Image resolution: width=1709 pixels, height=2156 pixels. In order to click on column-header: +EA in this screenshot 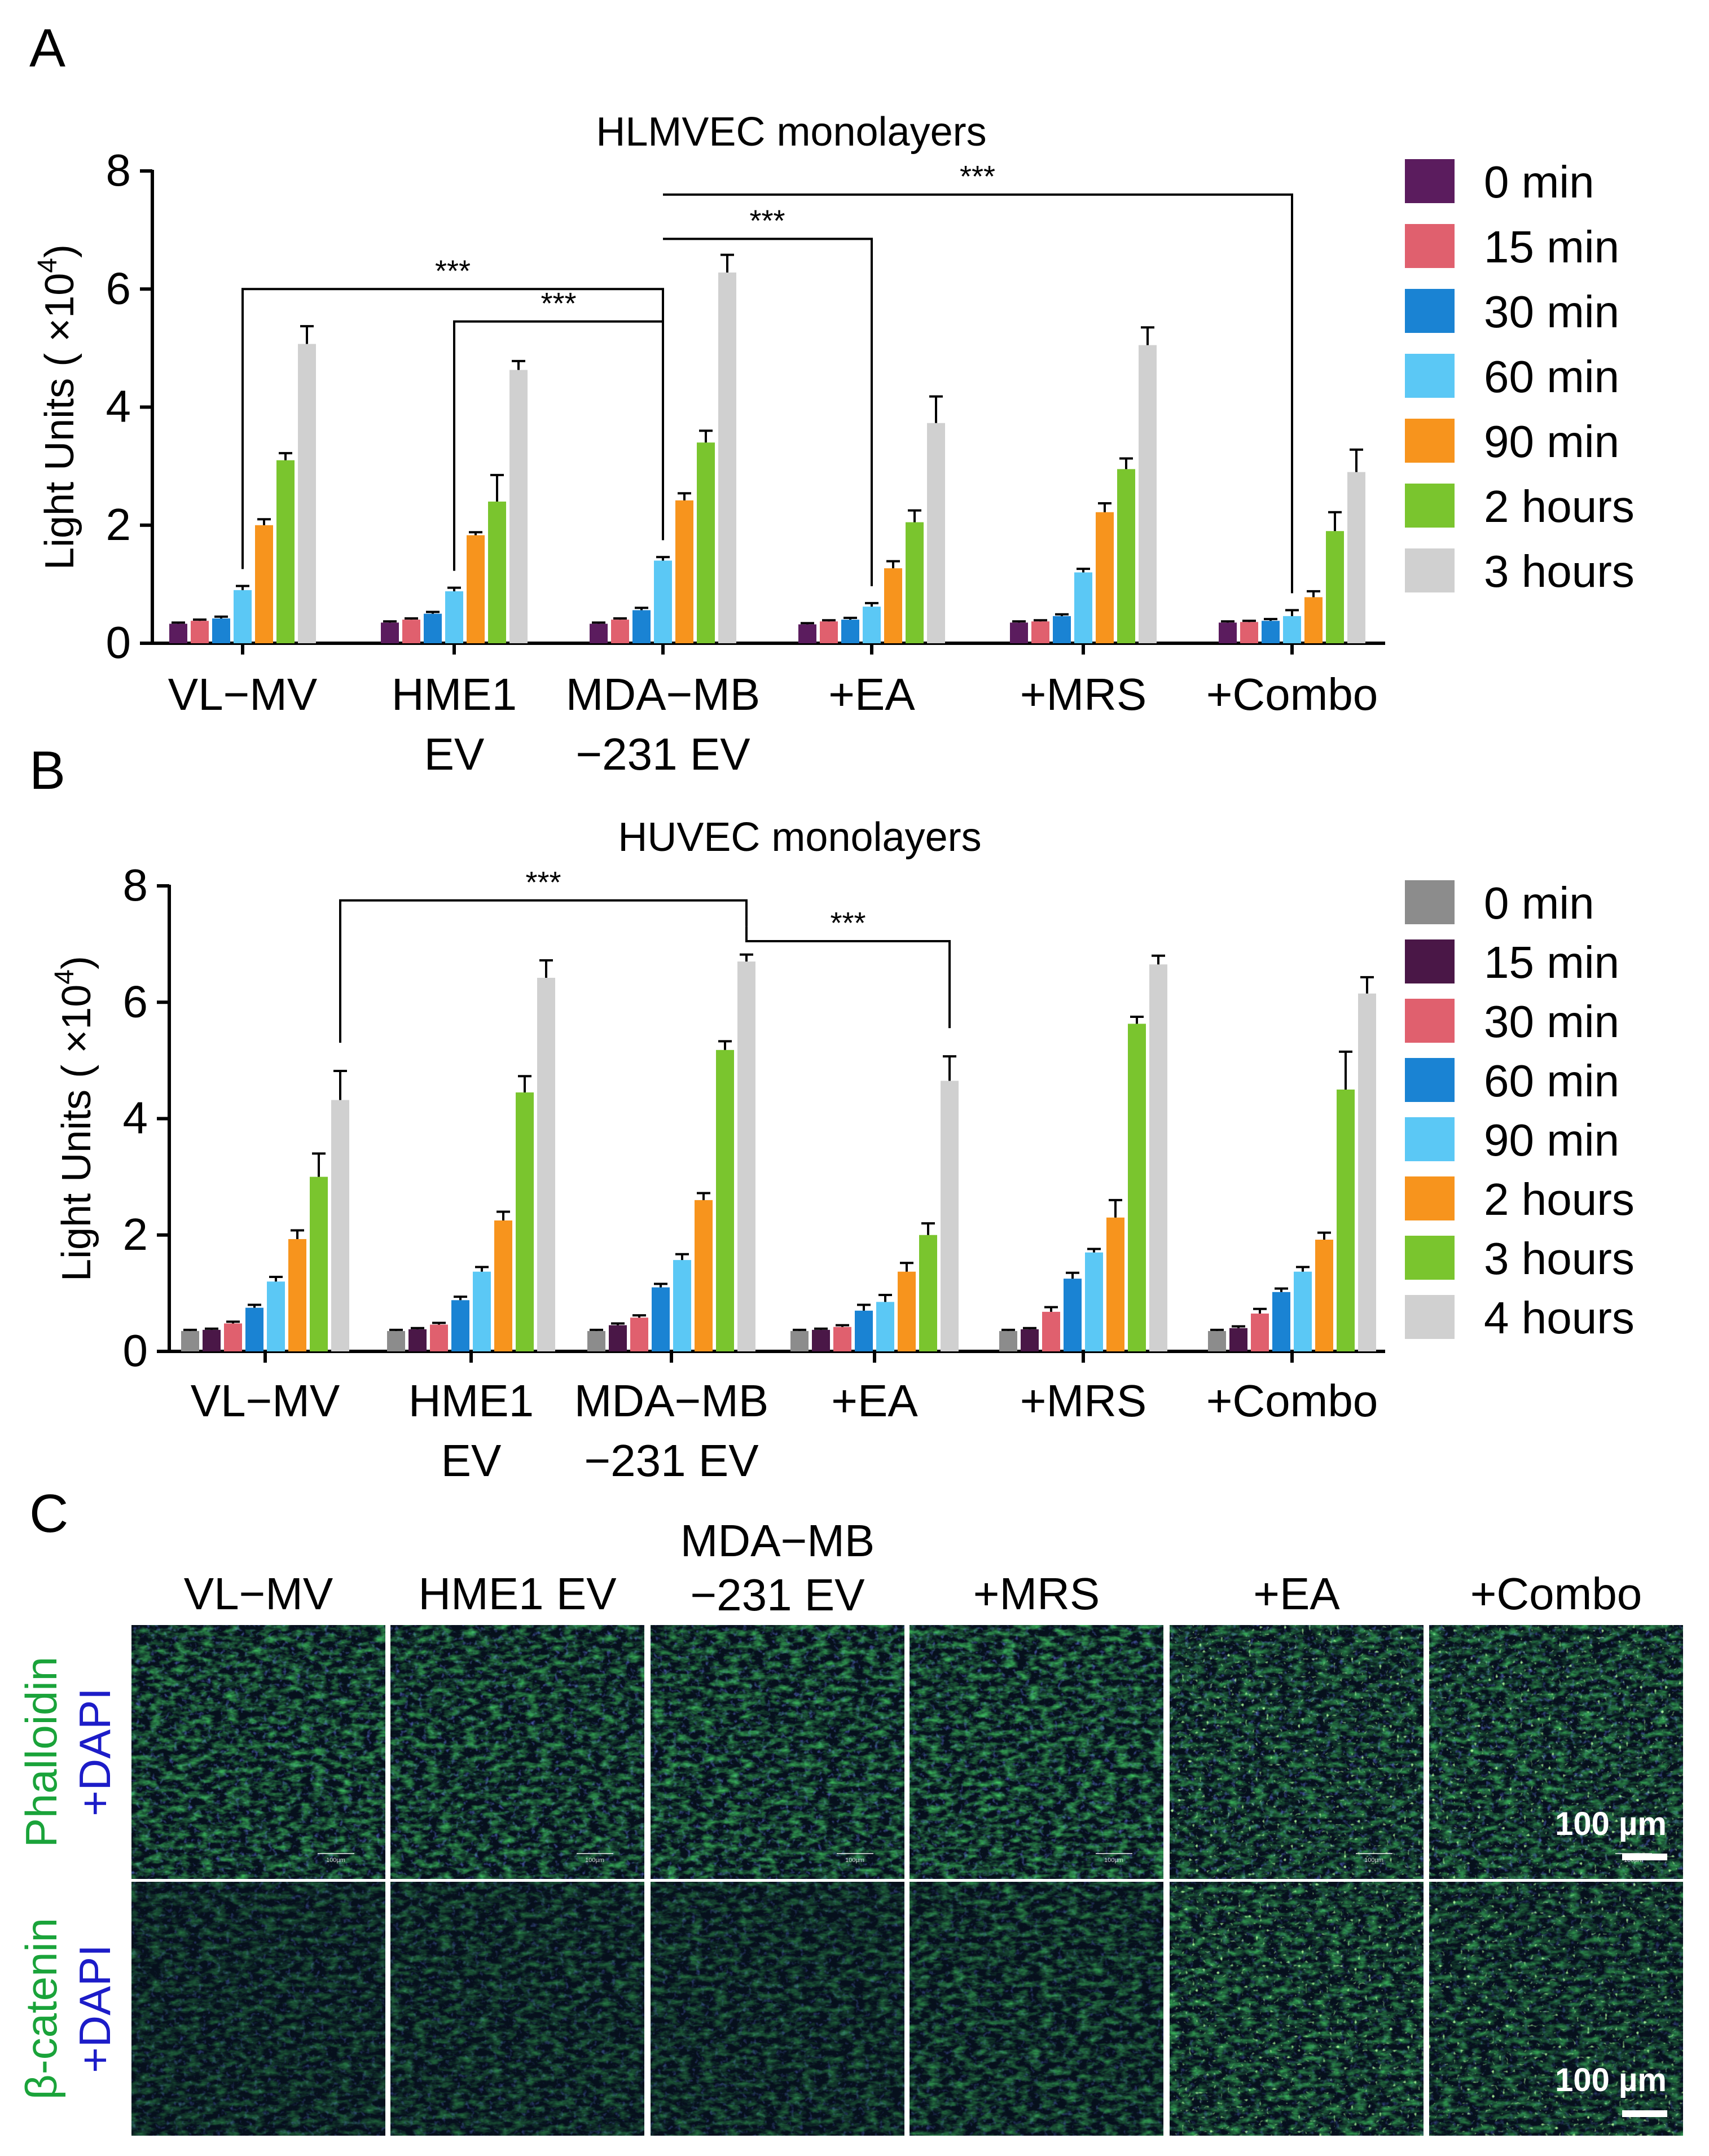, I will do `click(1297, 1594)`.